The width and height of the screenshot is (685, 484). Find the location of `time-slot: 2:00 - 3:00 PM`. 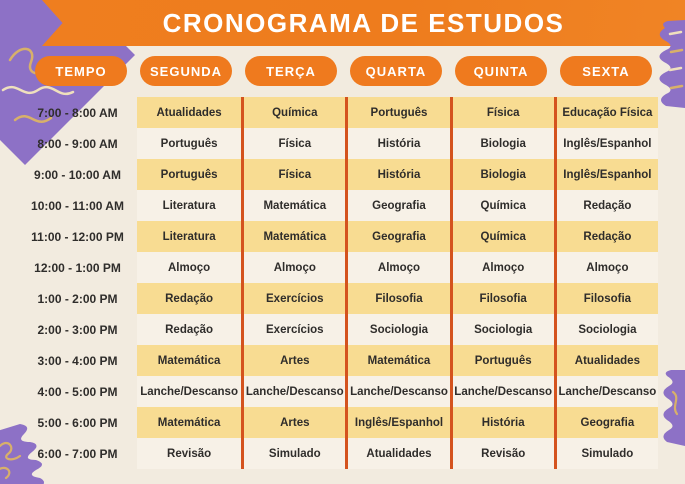

time-slot: 2:00 - 3:00 PM is located at coordinates (77, 329).